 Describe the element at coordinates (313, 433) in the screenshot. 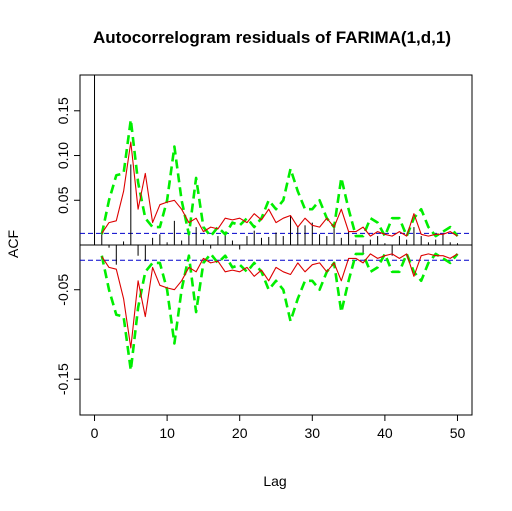

I see `x-tick-label: 30` at that location.